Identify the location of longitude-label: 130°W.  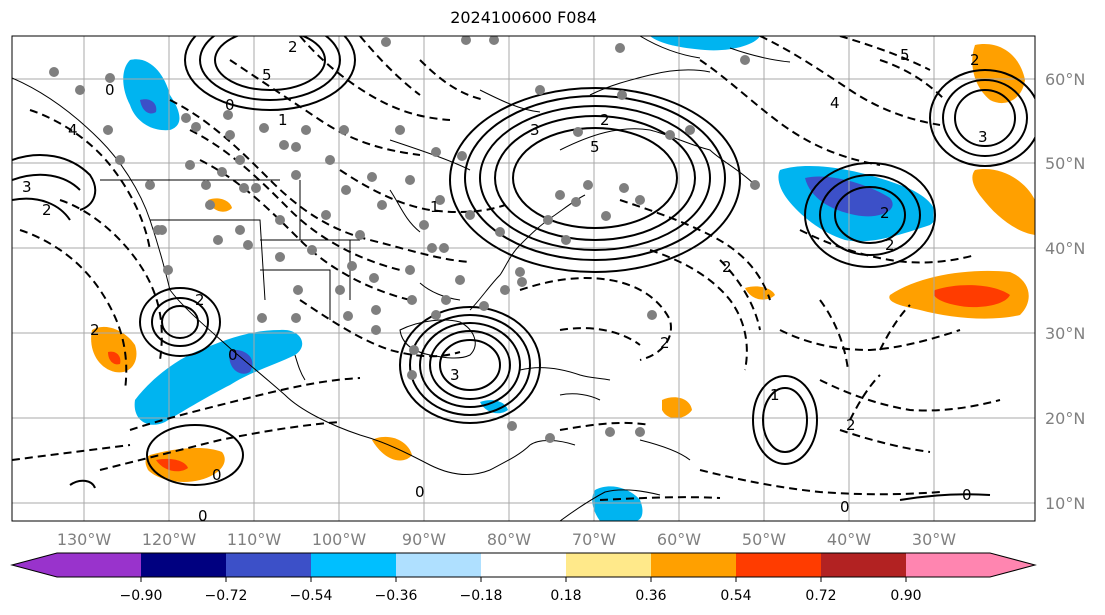
(84, 539).